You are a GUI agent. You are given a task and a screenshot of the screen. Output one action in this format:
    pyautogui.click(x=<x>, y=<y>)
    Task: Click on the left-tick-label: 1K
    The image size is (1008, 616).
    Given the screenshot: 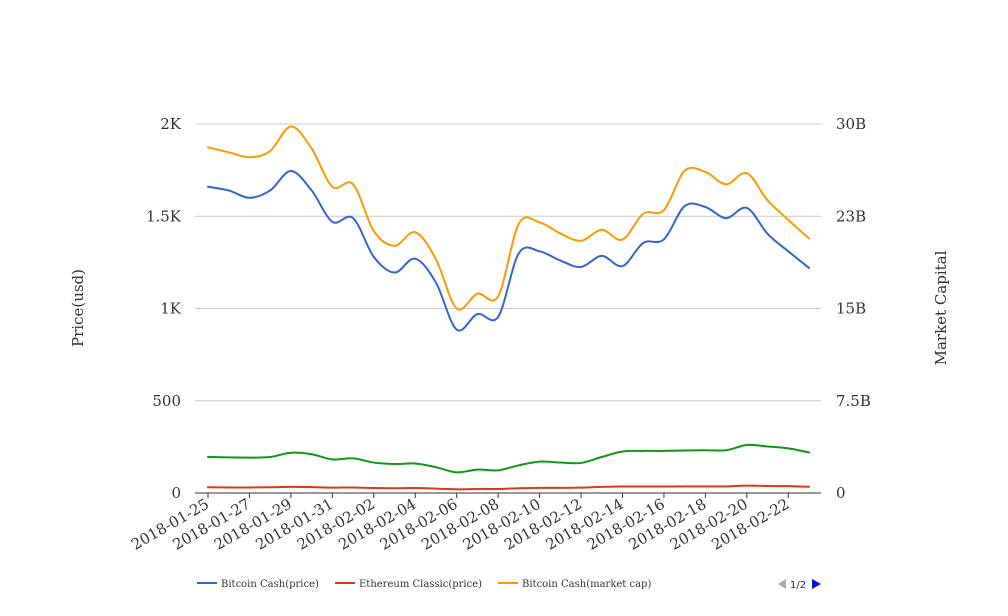 What is the action you would take?
    pyautogui.click(x=171, y=309)
    